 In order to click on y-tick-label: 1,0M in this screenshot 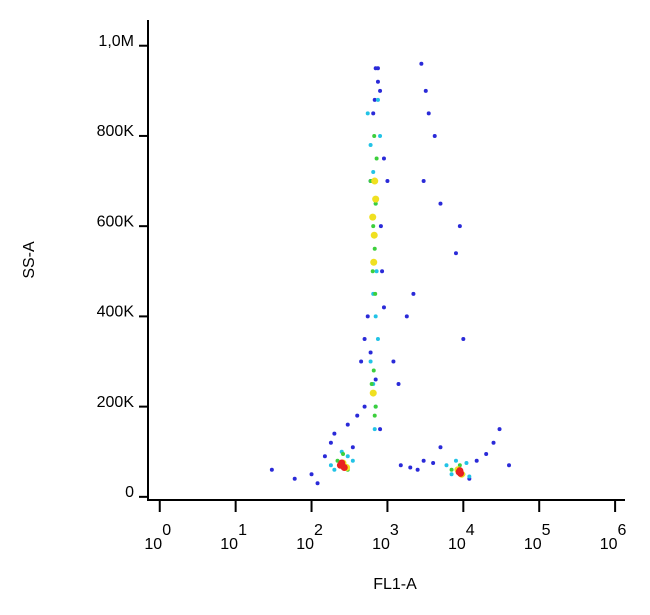, I will do `click(116, 41)`.